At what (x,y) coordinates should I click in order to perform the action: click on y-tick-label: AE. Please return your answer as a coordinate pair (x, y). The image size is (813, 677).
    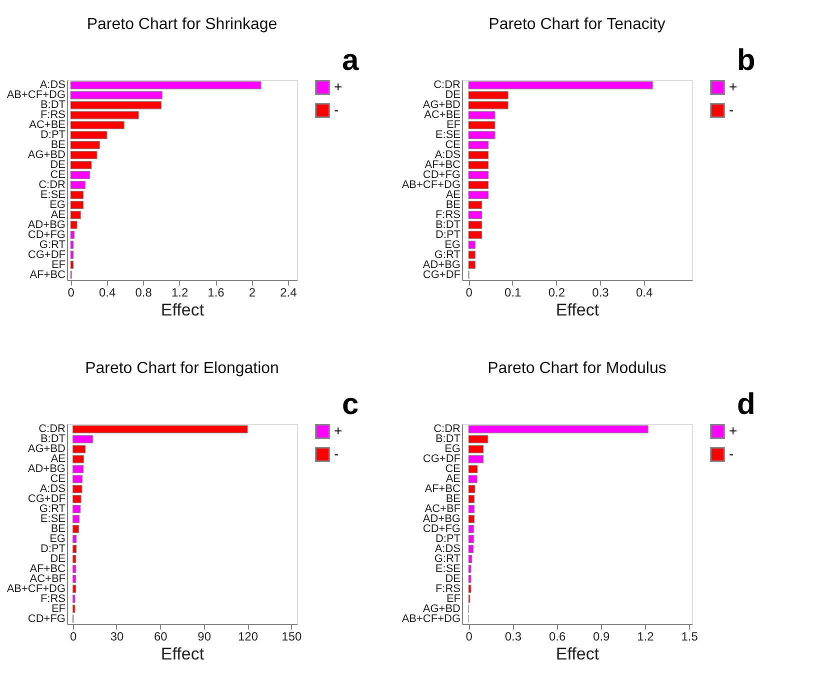
    Looking at the image, I should click on (58, 459).